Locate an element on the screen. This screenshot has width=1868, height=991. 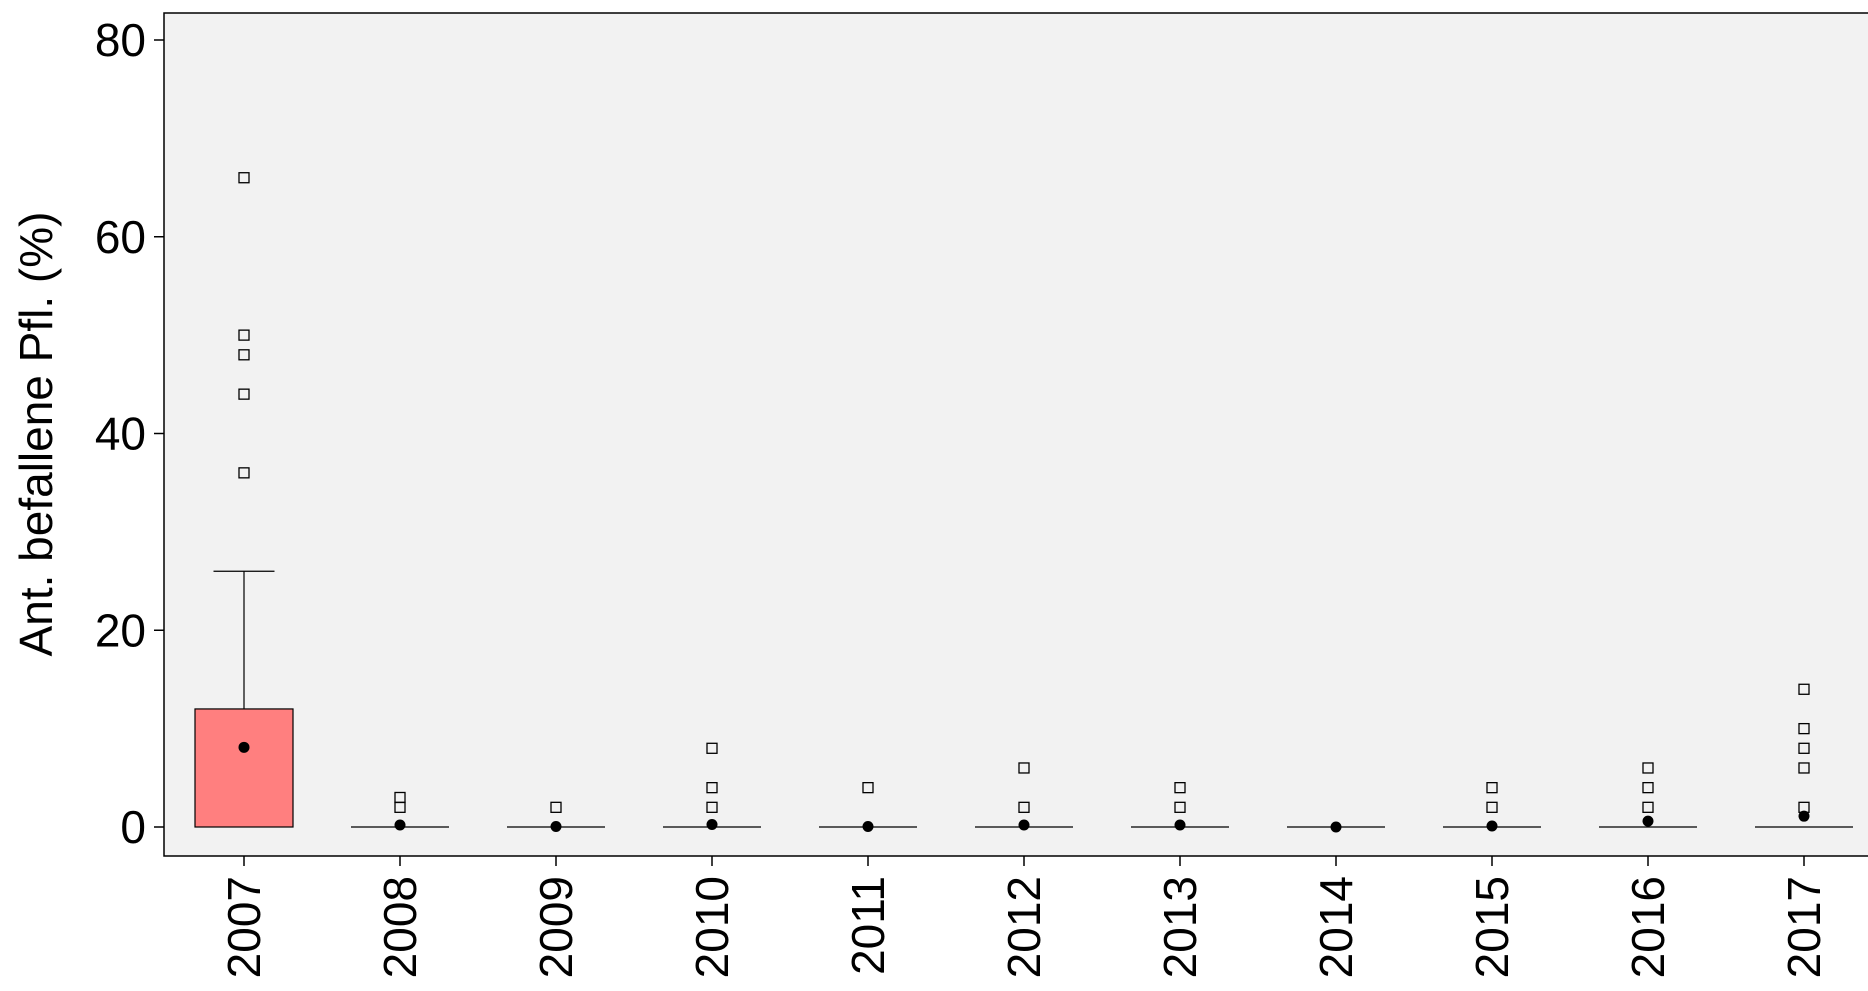
y-tick-label: 80 is located at coordinates (120, 40).